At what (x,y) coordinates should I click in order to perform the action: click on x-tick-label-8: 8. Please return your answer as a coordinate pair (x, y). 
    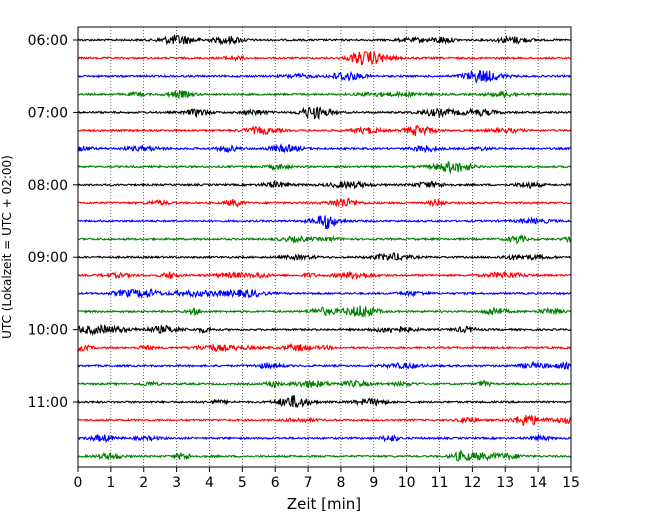
    Looking at the image, I should click on (340, 483).